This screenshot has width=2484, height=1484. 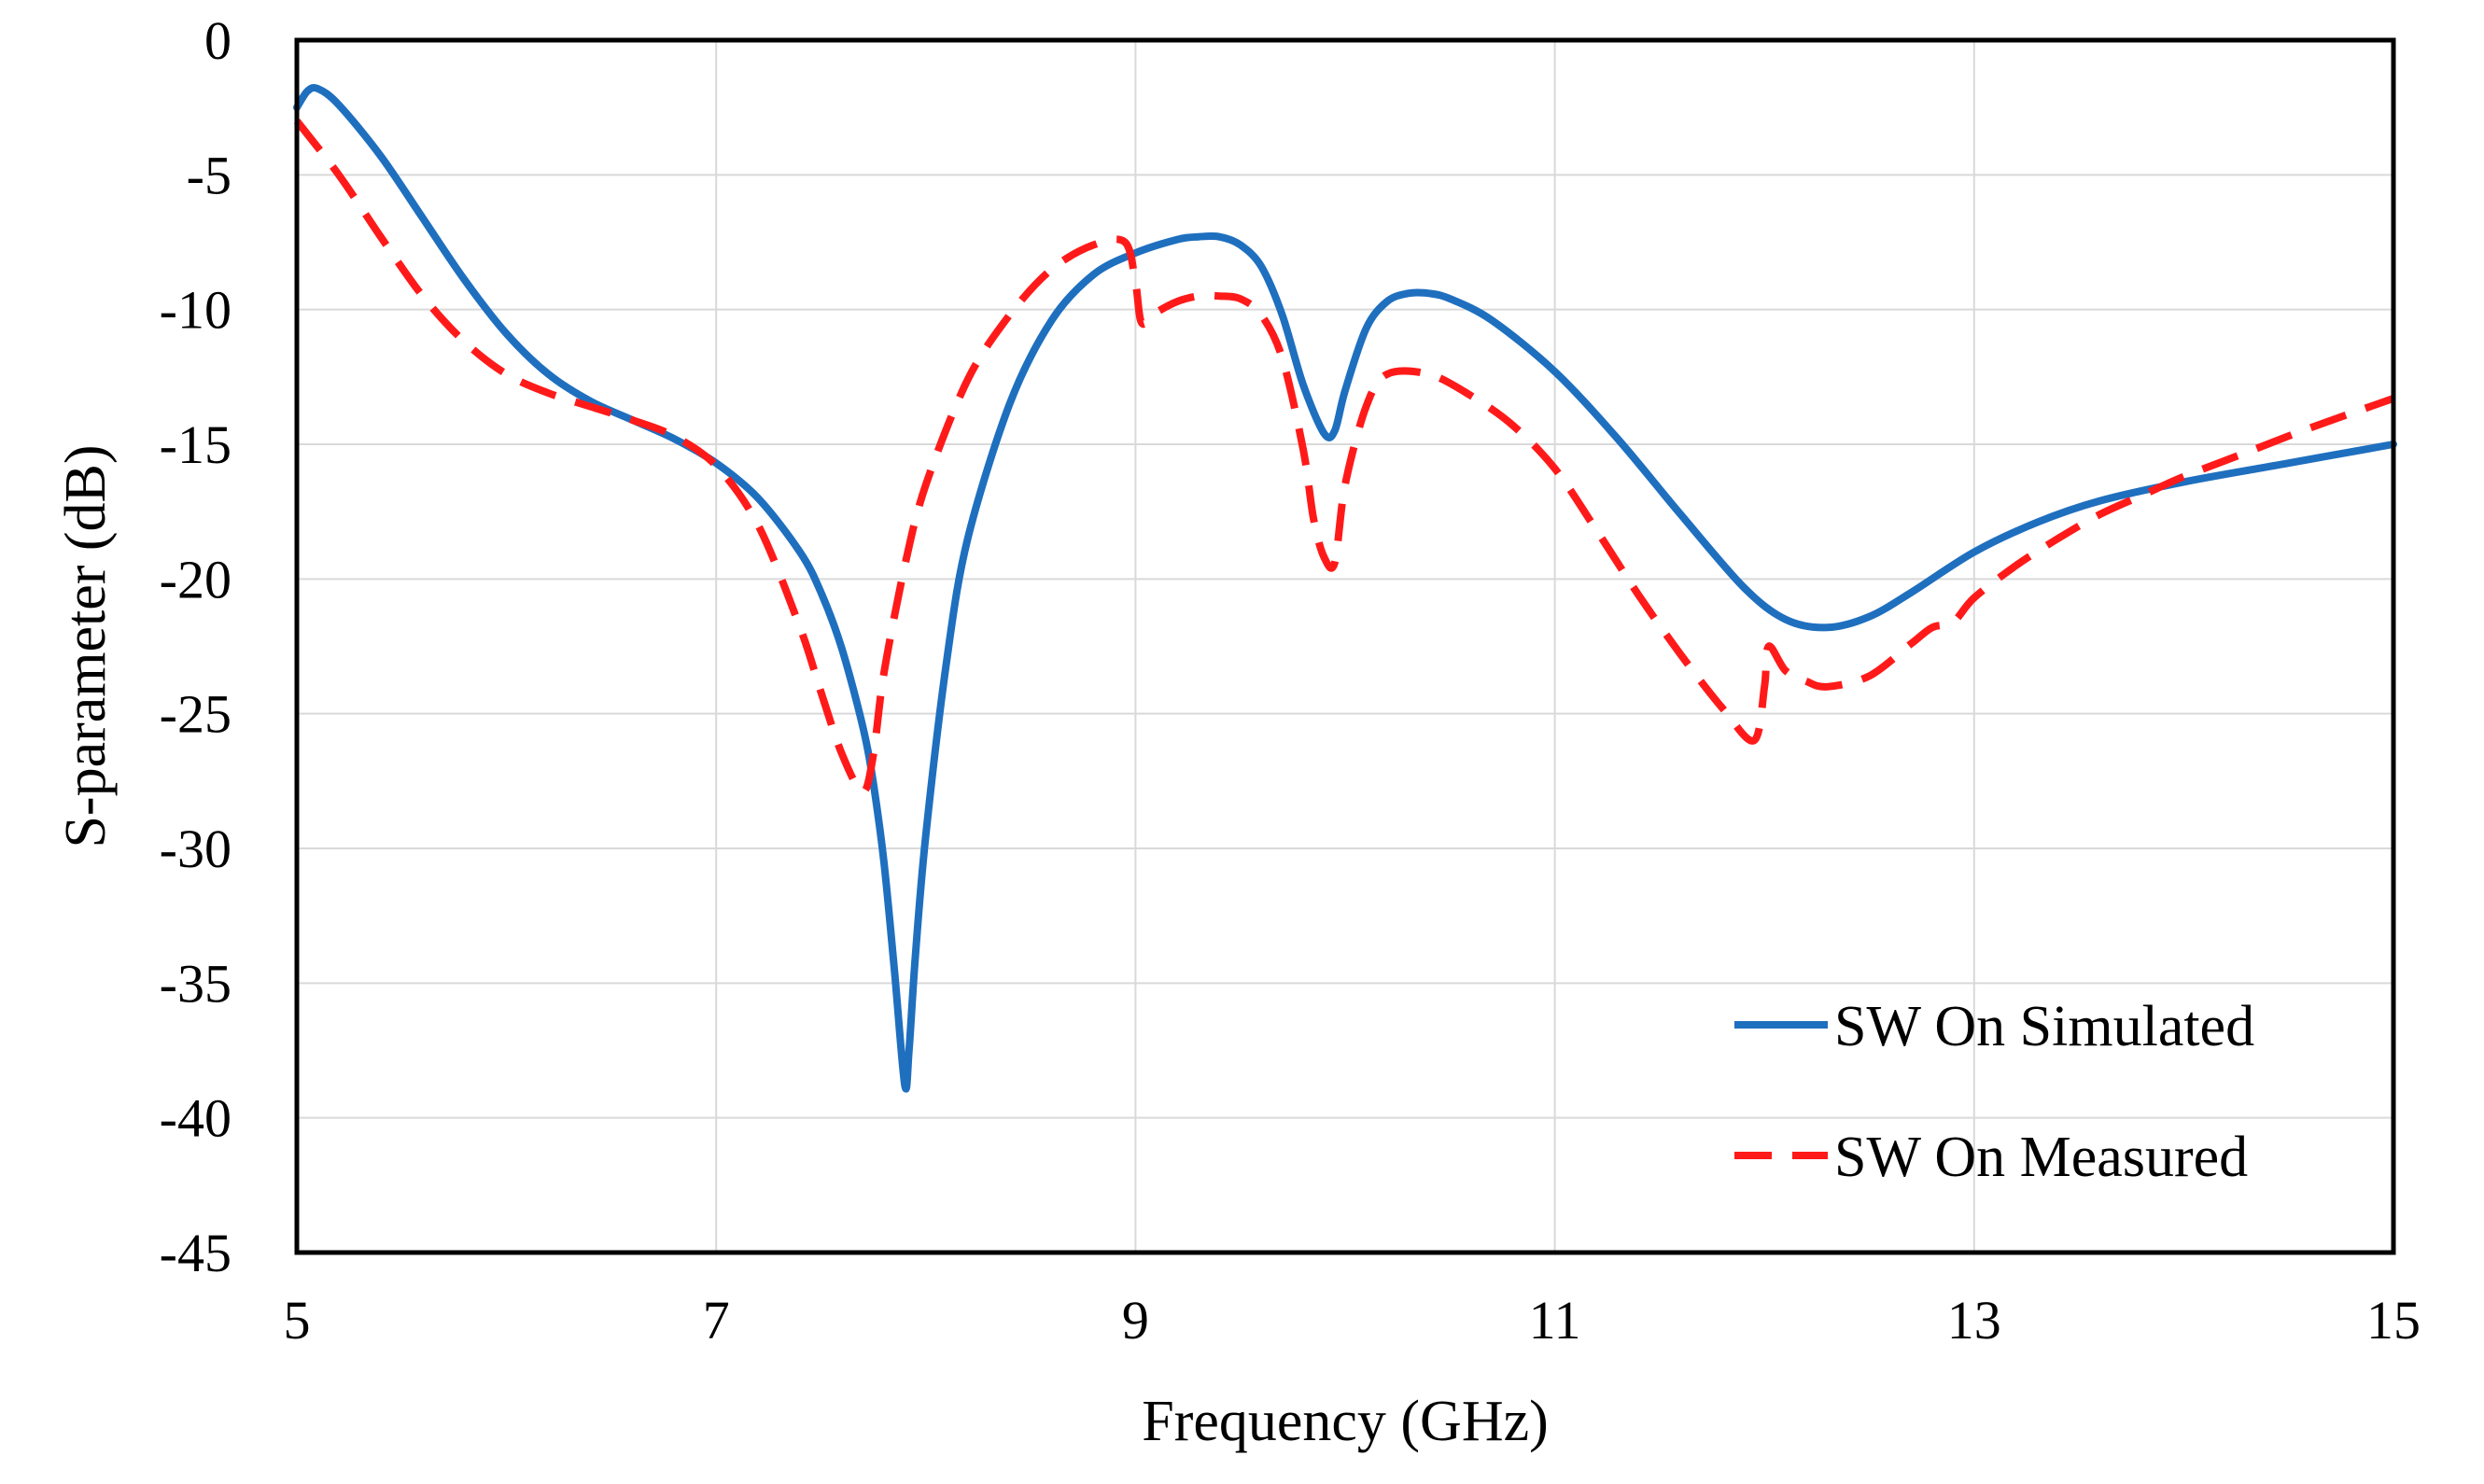 What do you see at coordinates (218, 40) in the screenshot?
I see `y-tick-label: 0` at bounding box center [218, 40].